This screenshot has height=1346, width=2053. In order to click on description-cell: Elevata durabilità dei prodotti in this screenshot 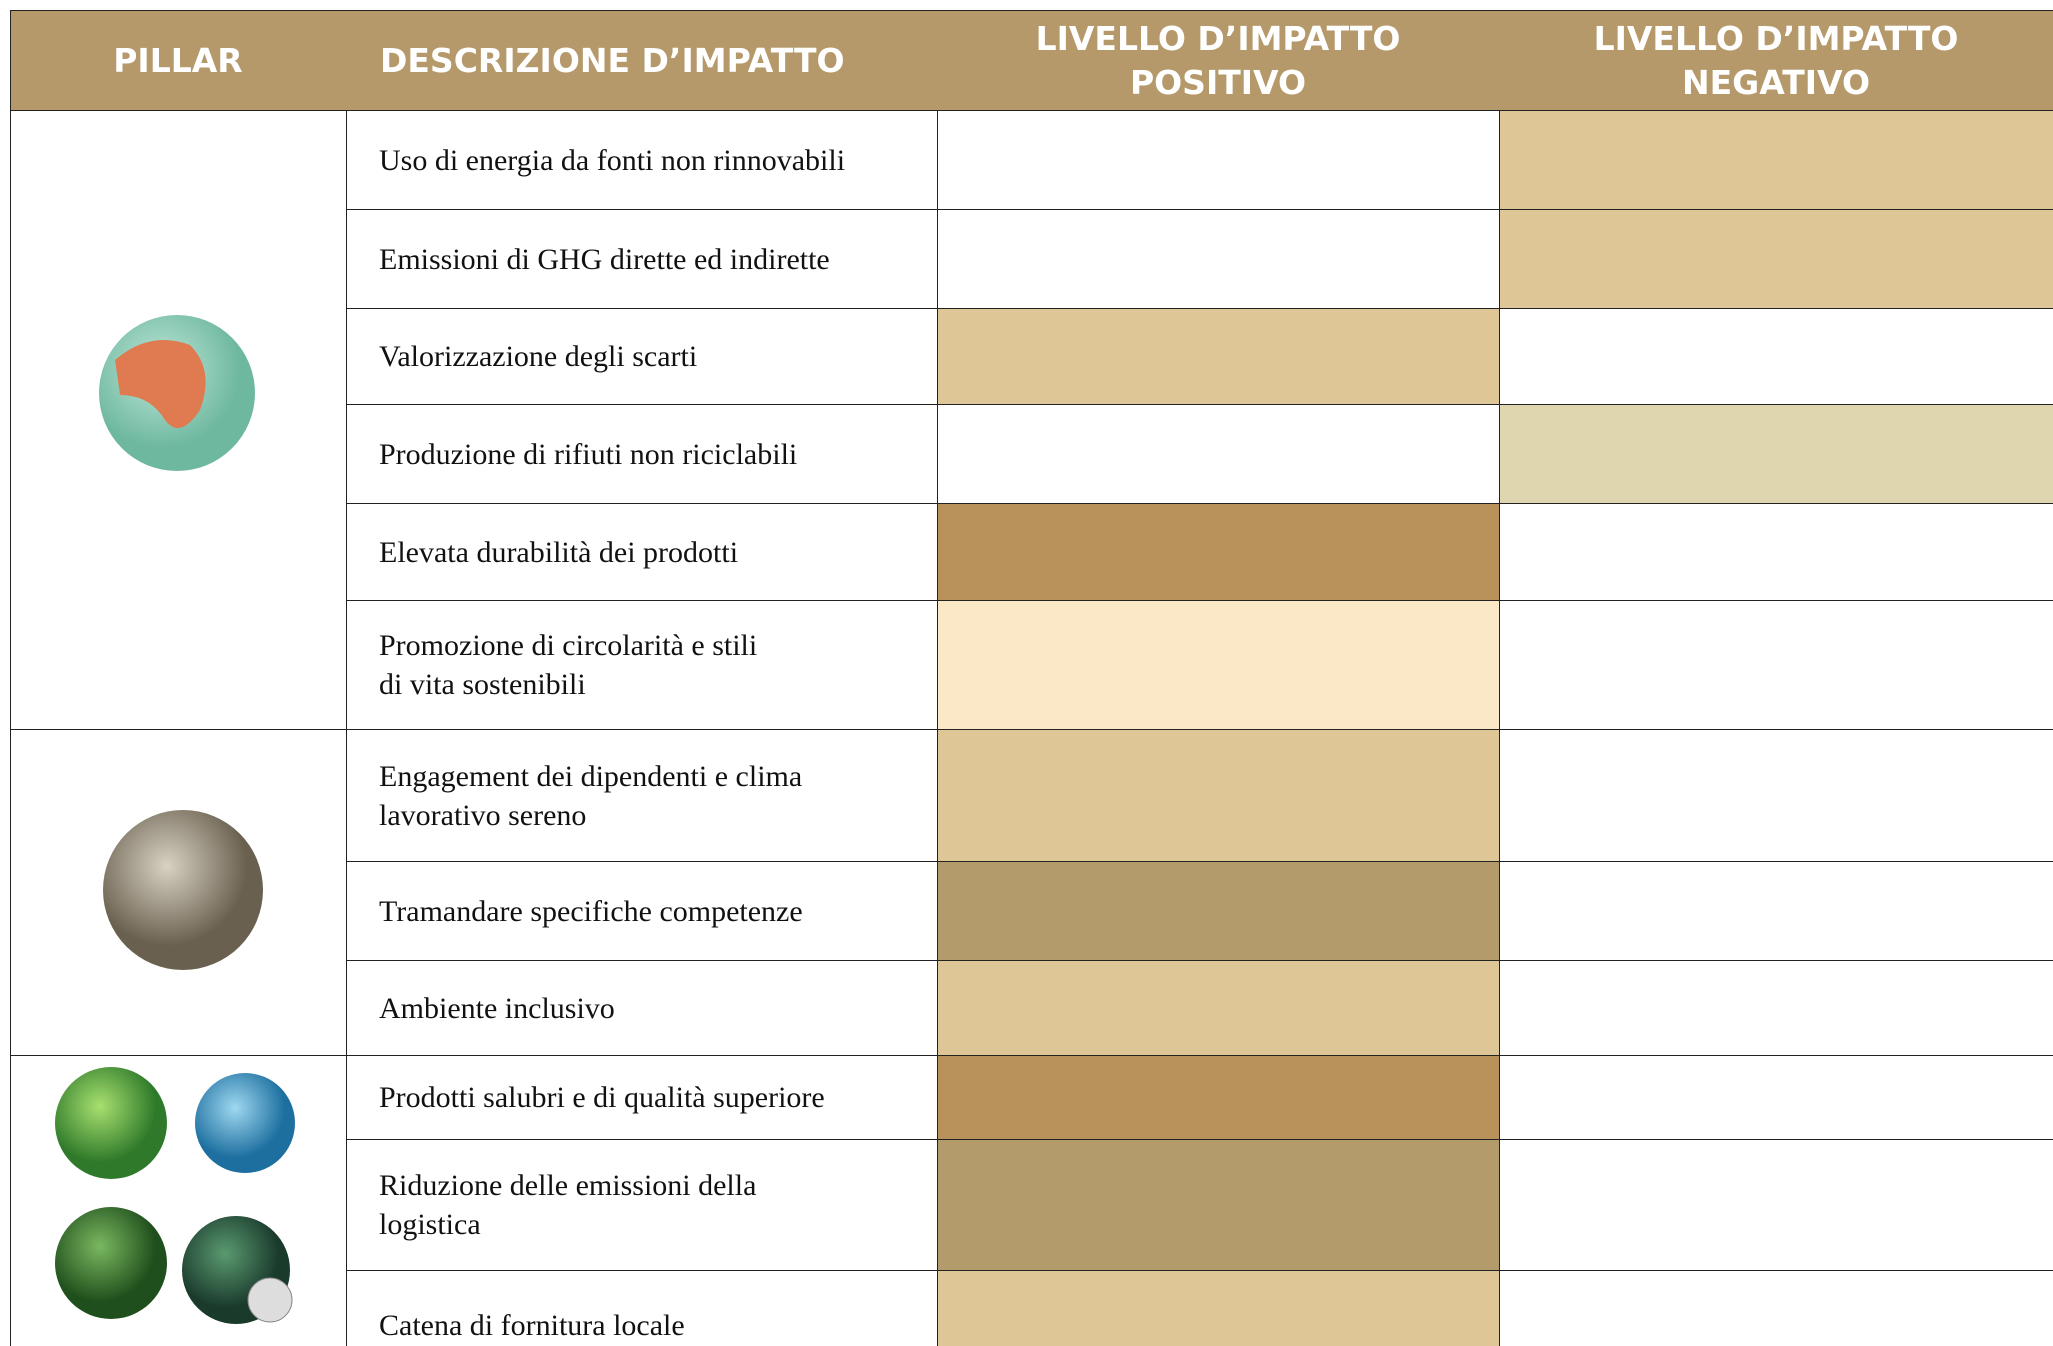, I will do `click(642, 552)`.